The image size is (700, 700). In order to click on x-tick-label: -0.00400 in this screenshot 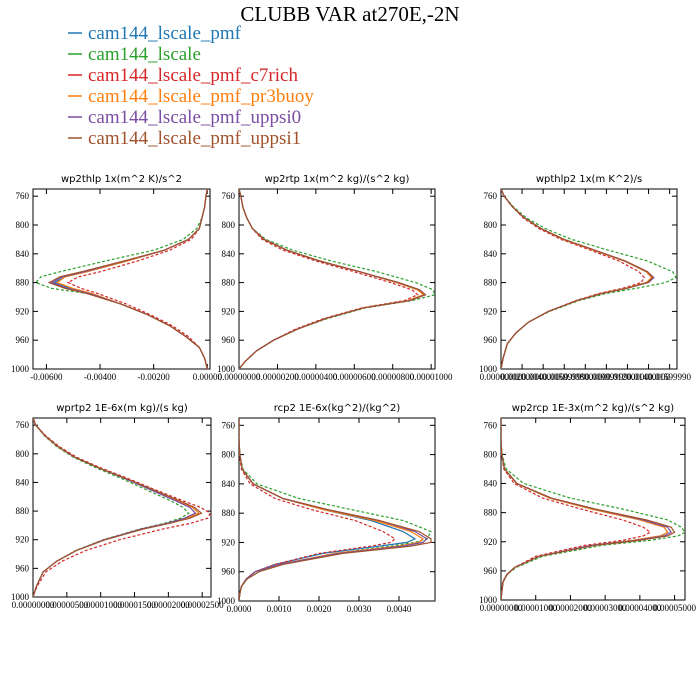, I will do `click(100, 377)`.